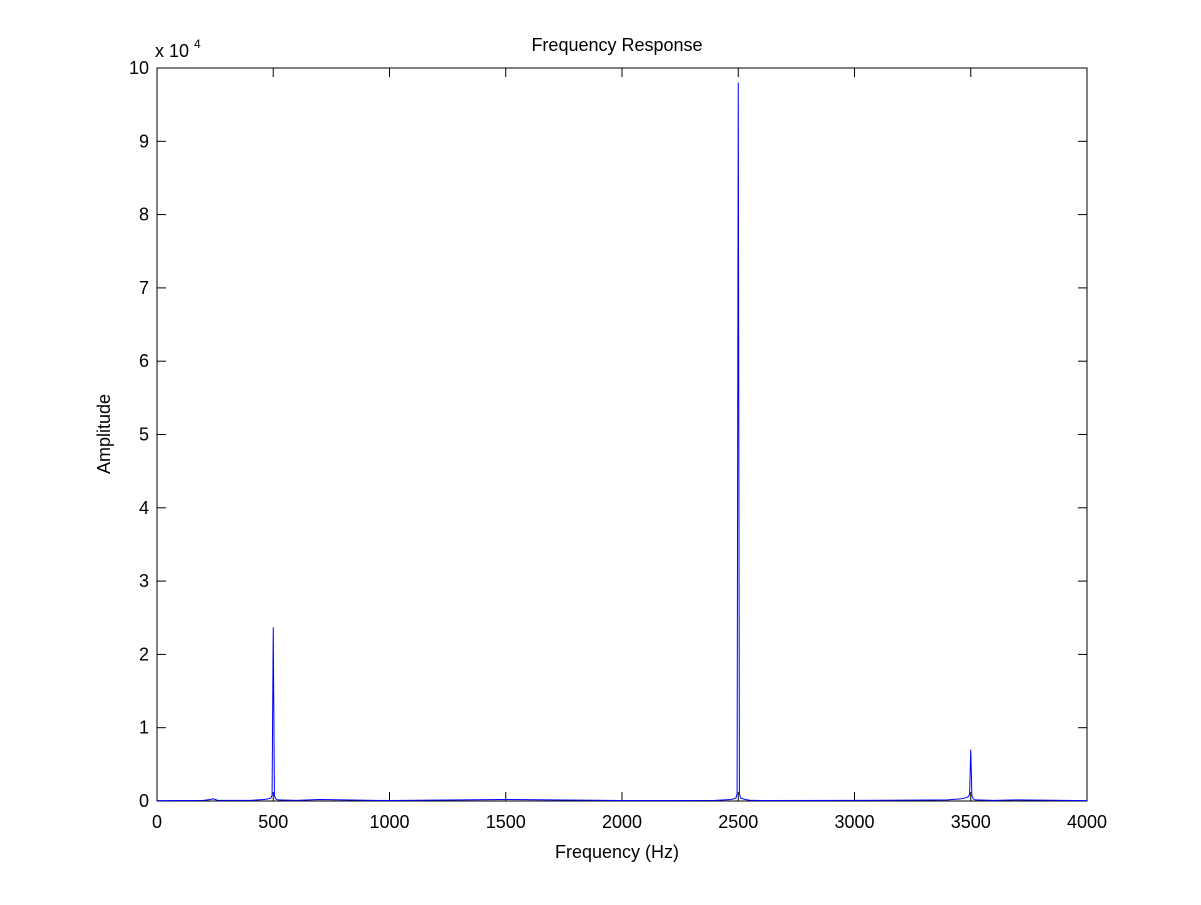 The width and height of the screenshot is (1201, 905). What do you see at coordinates (144, 361) in the screenshot?
I see `y-tick-label: 6` at bounding box center [144, 361].